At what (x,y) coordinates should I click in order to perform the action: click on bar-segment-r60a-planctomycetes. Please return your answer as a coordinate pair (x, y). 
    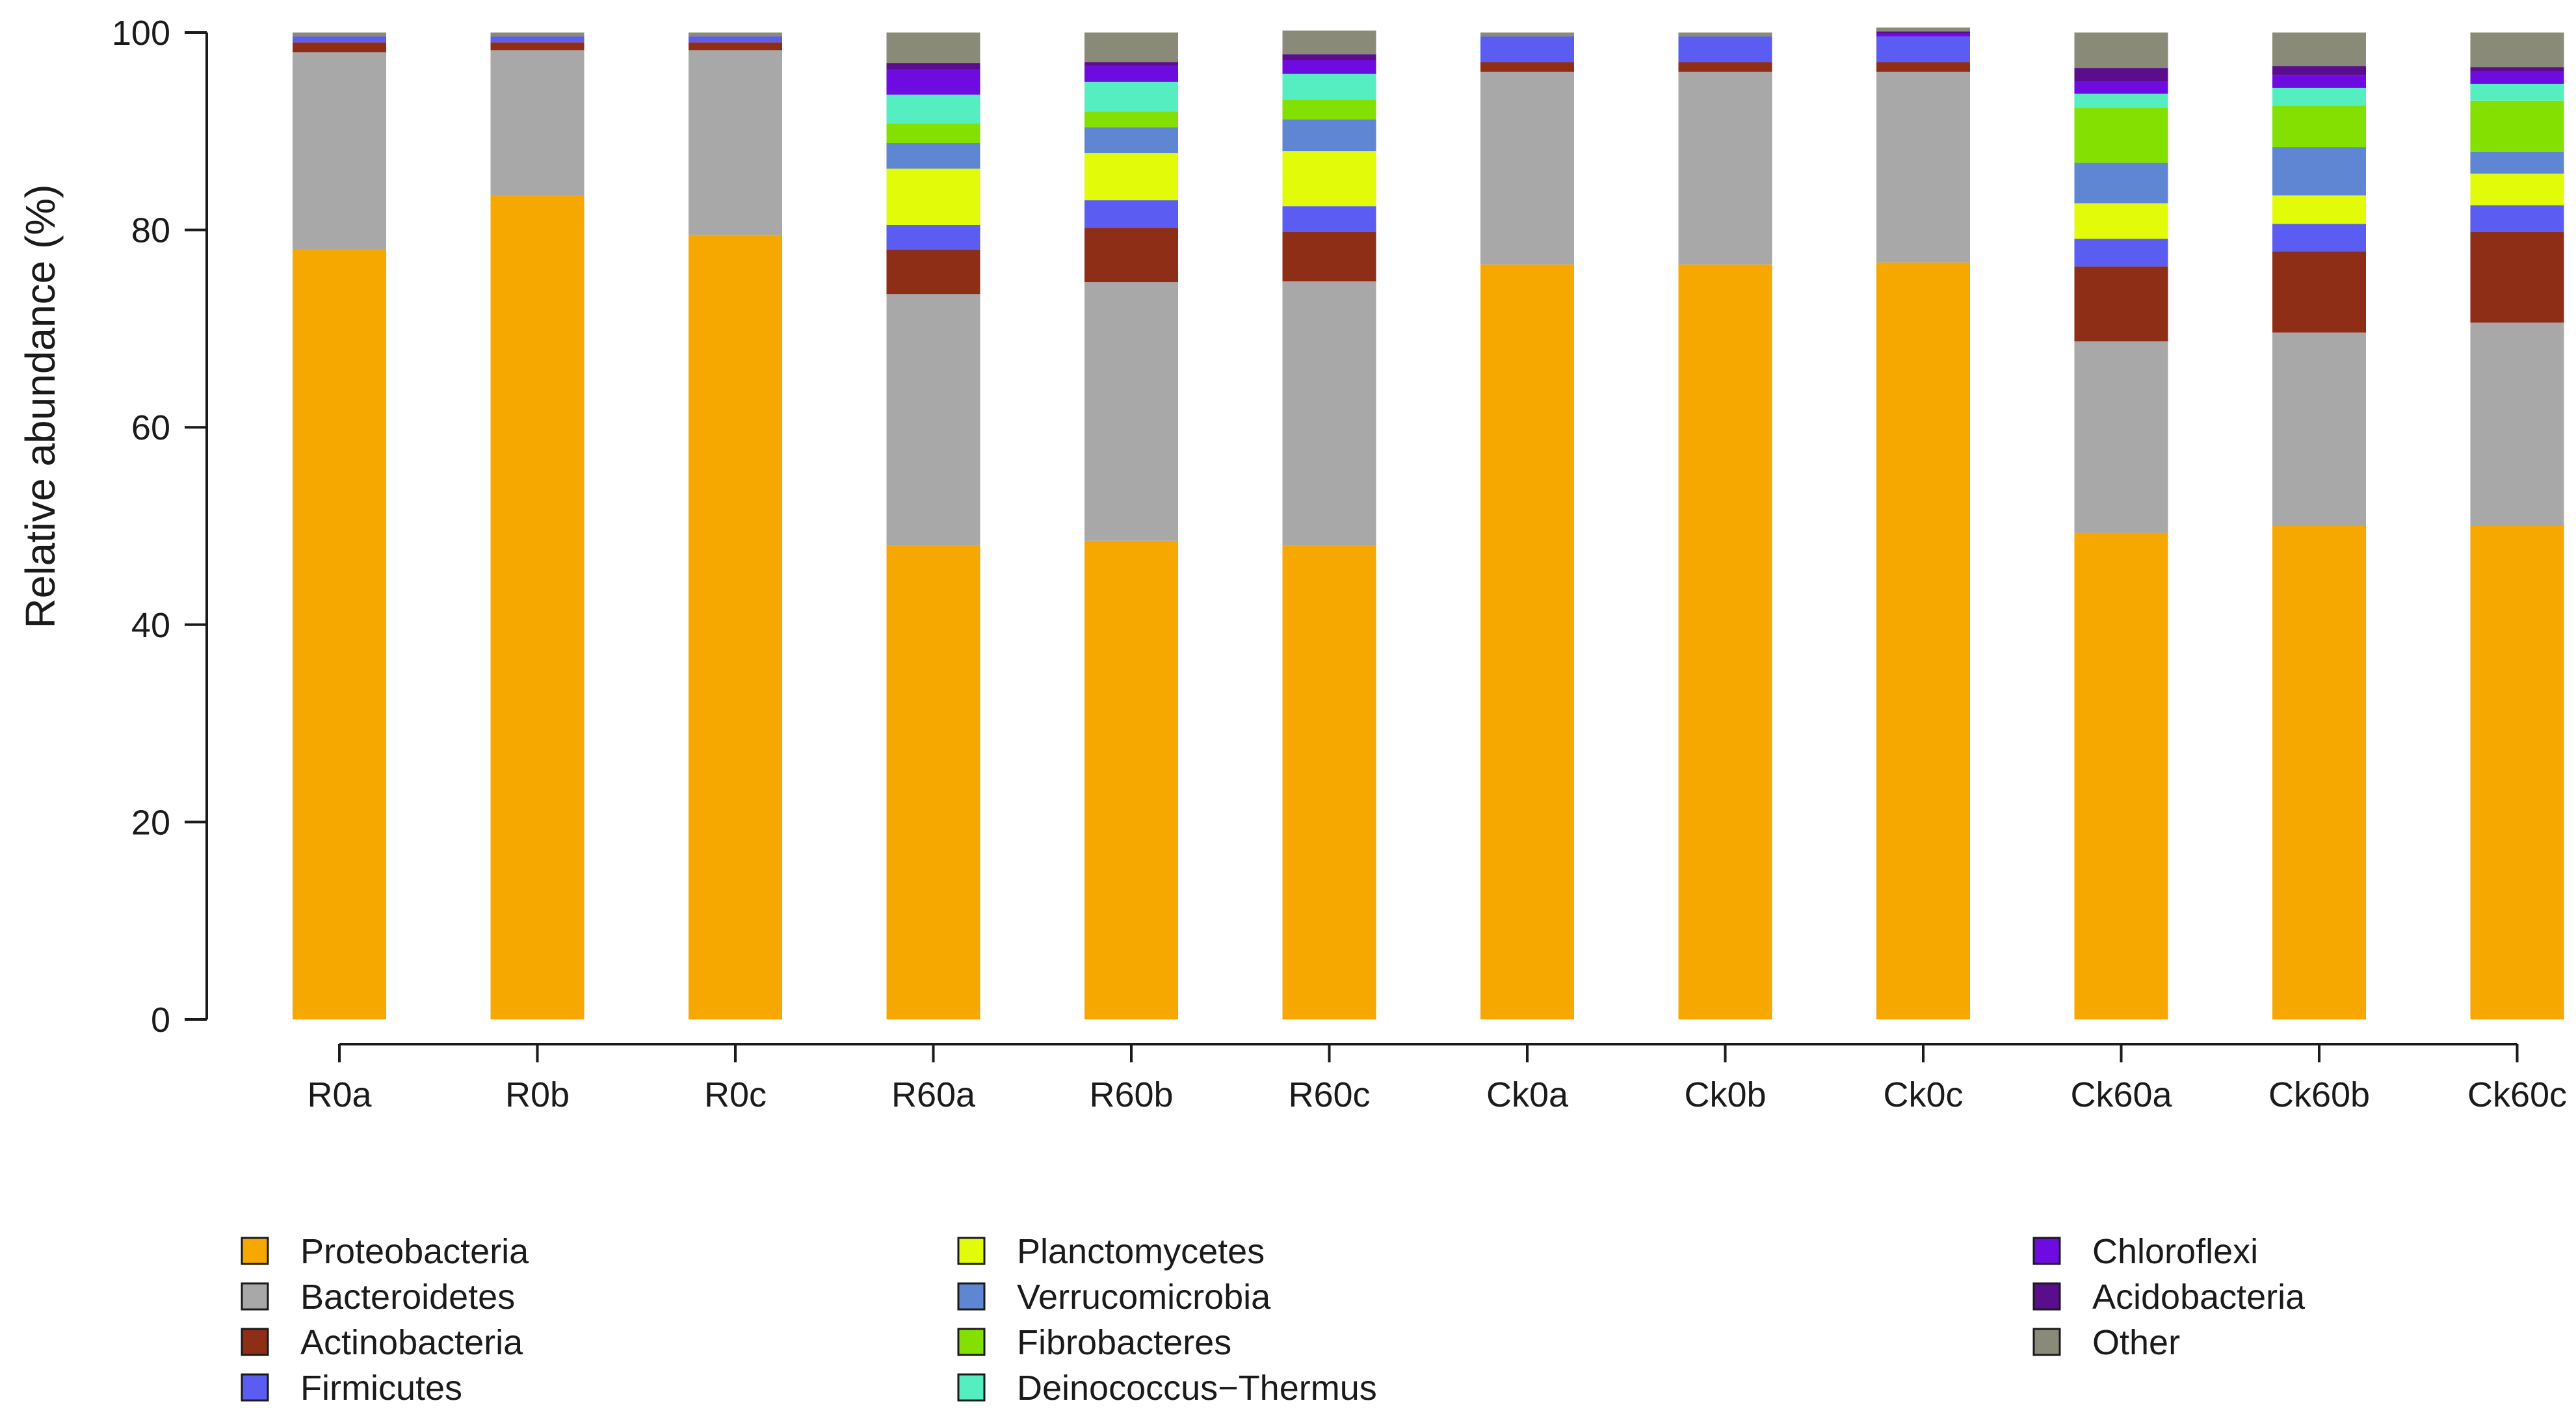
    Looking at the image, I should click on (933, 197).